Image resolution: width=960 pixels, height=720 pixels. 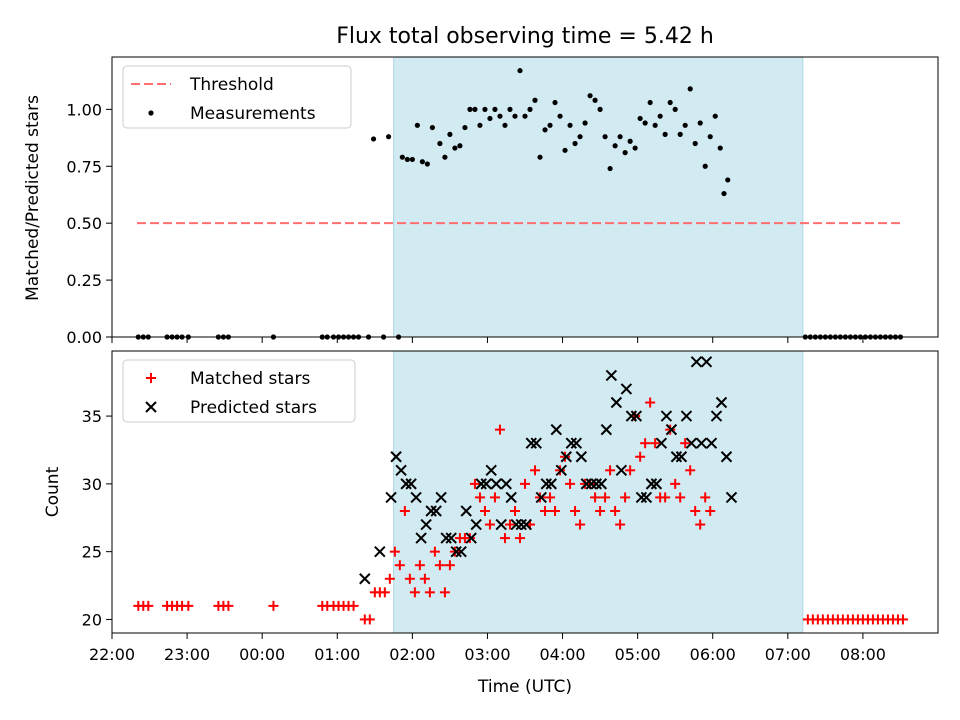 What do you see at coordinates (638, 654) in the screenshot?
I see `x-tick-label: 05:00` at bounding box center [638, 654].